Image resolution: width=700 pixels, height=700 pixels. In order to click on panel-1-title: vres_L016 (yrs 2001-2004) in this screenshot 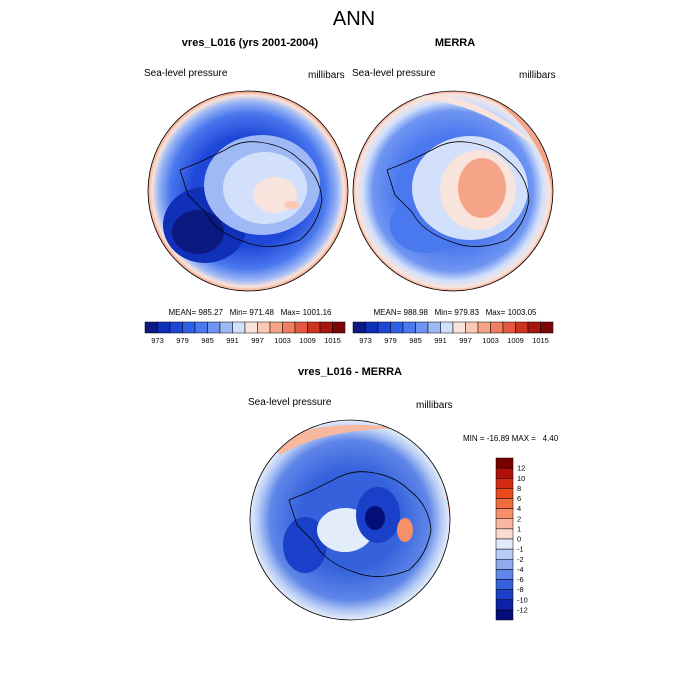, I will do `click(250, 43)`.